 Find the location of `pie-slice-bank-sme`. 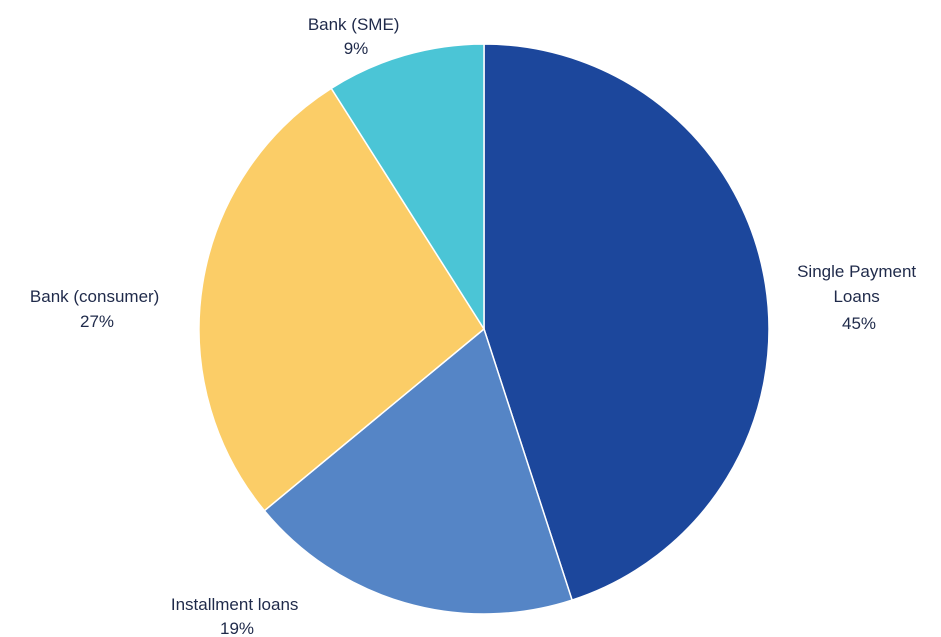

pie-slice-bank-sme is located at coordinates (407, 187).